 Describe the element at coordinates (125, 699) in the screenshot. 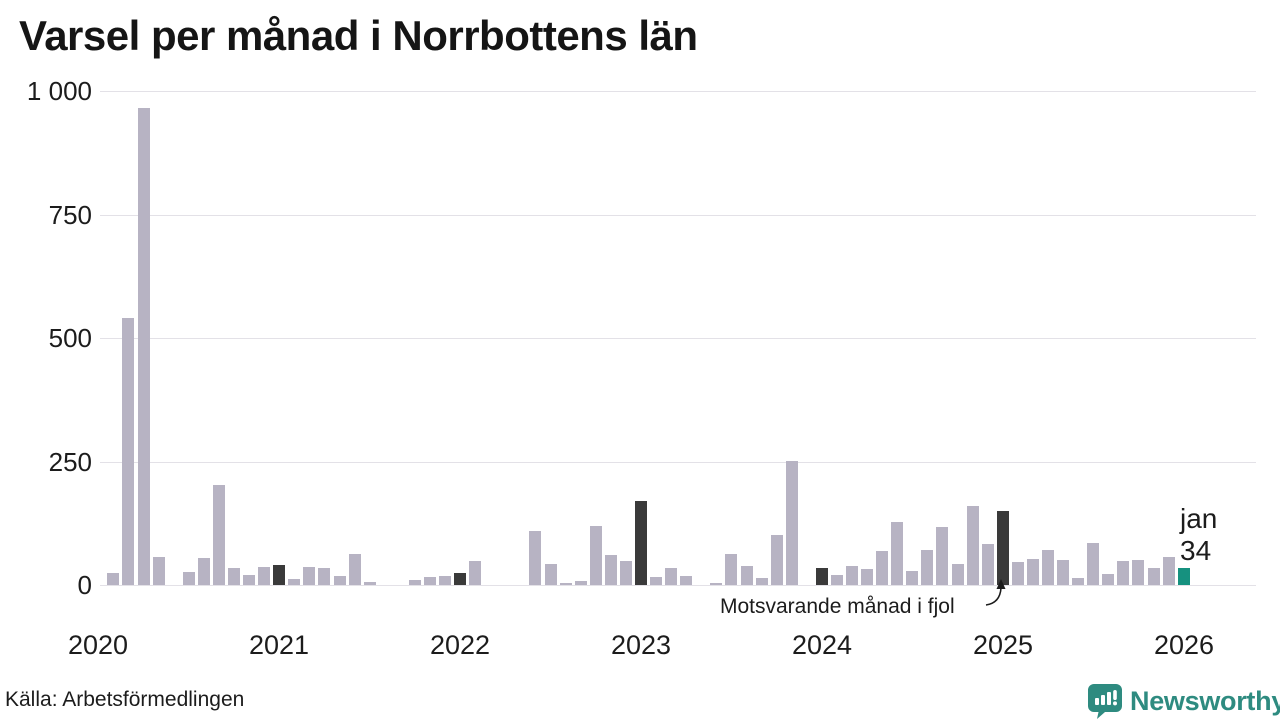

I see `source-credit: Källa: Arbetsförmedlingen` at that location.